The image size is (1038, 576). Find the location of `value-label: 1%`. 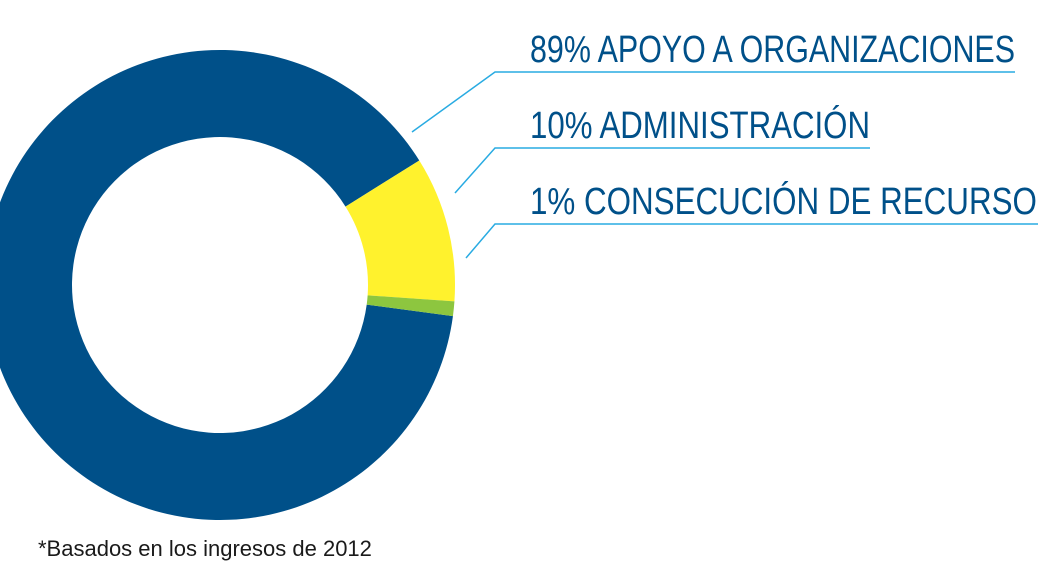

value-label: 1% is located at coordinates (552, 202).